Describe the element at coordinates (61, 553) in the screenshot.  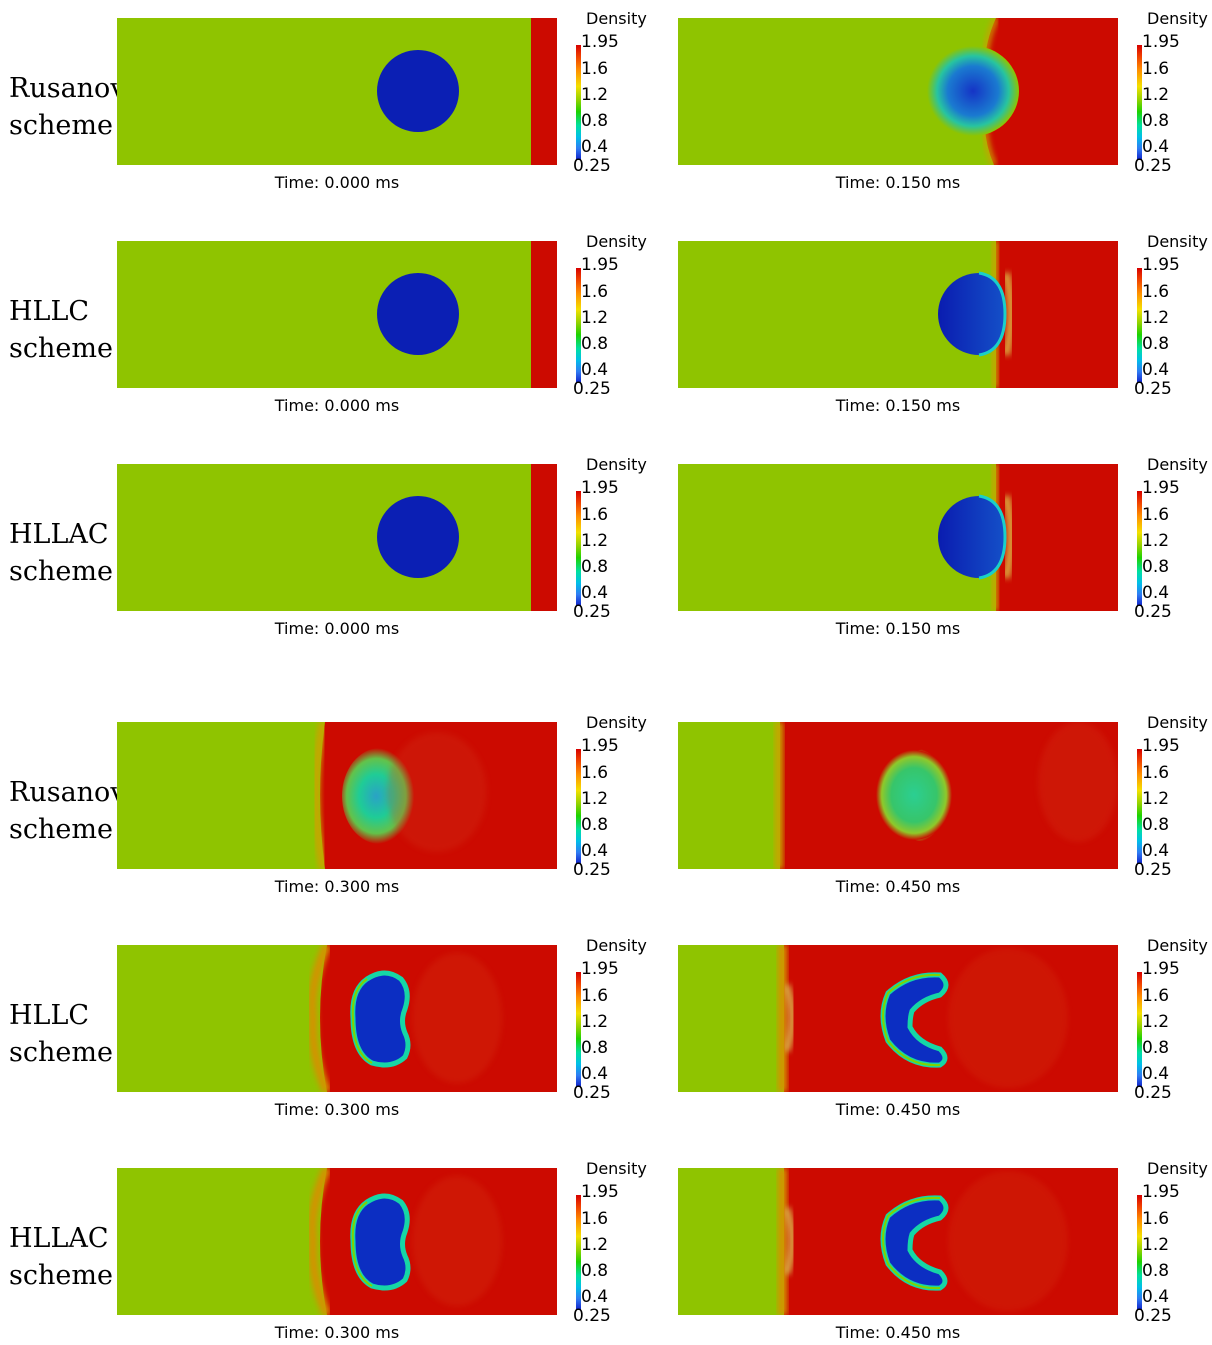
I see `row-label: HLLAC scheme` at that location.